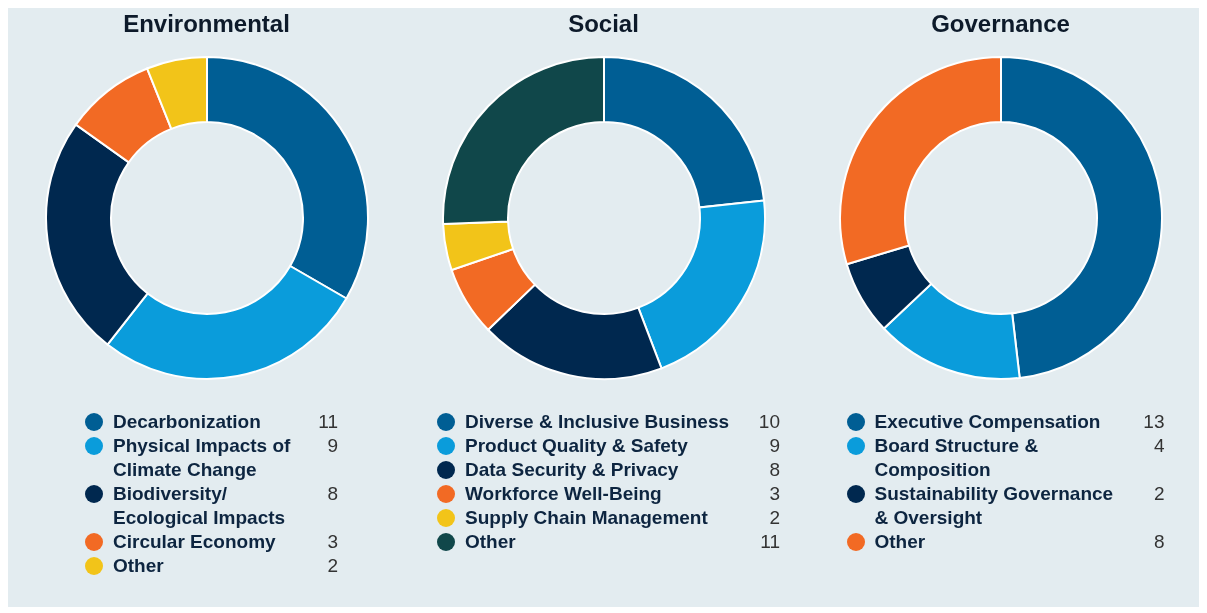  Describe the element at coordinates (187, 422) in the screenshot. I see `legend-label: Decarbonization` at that location.